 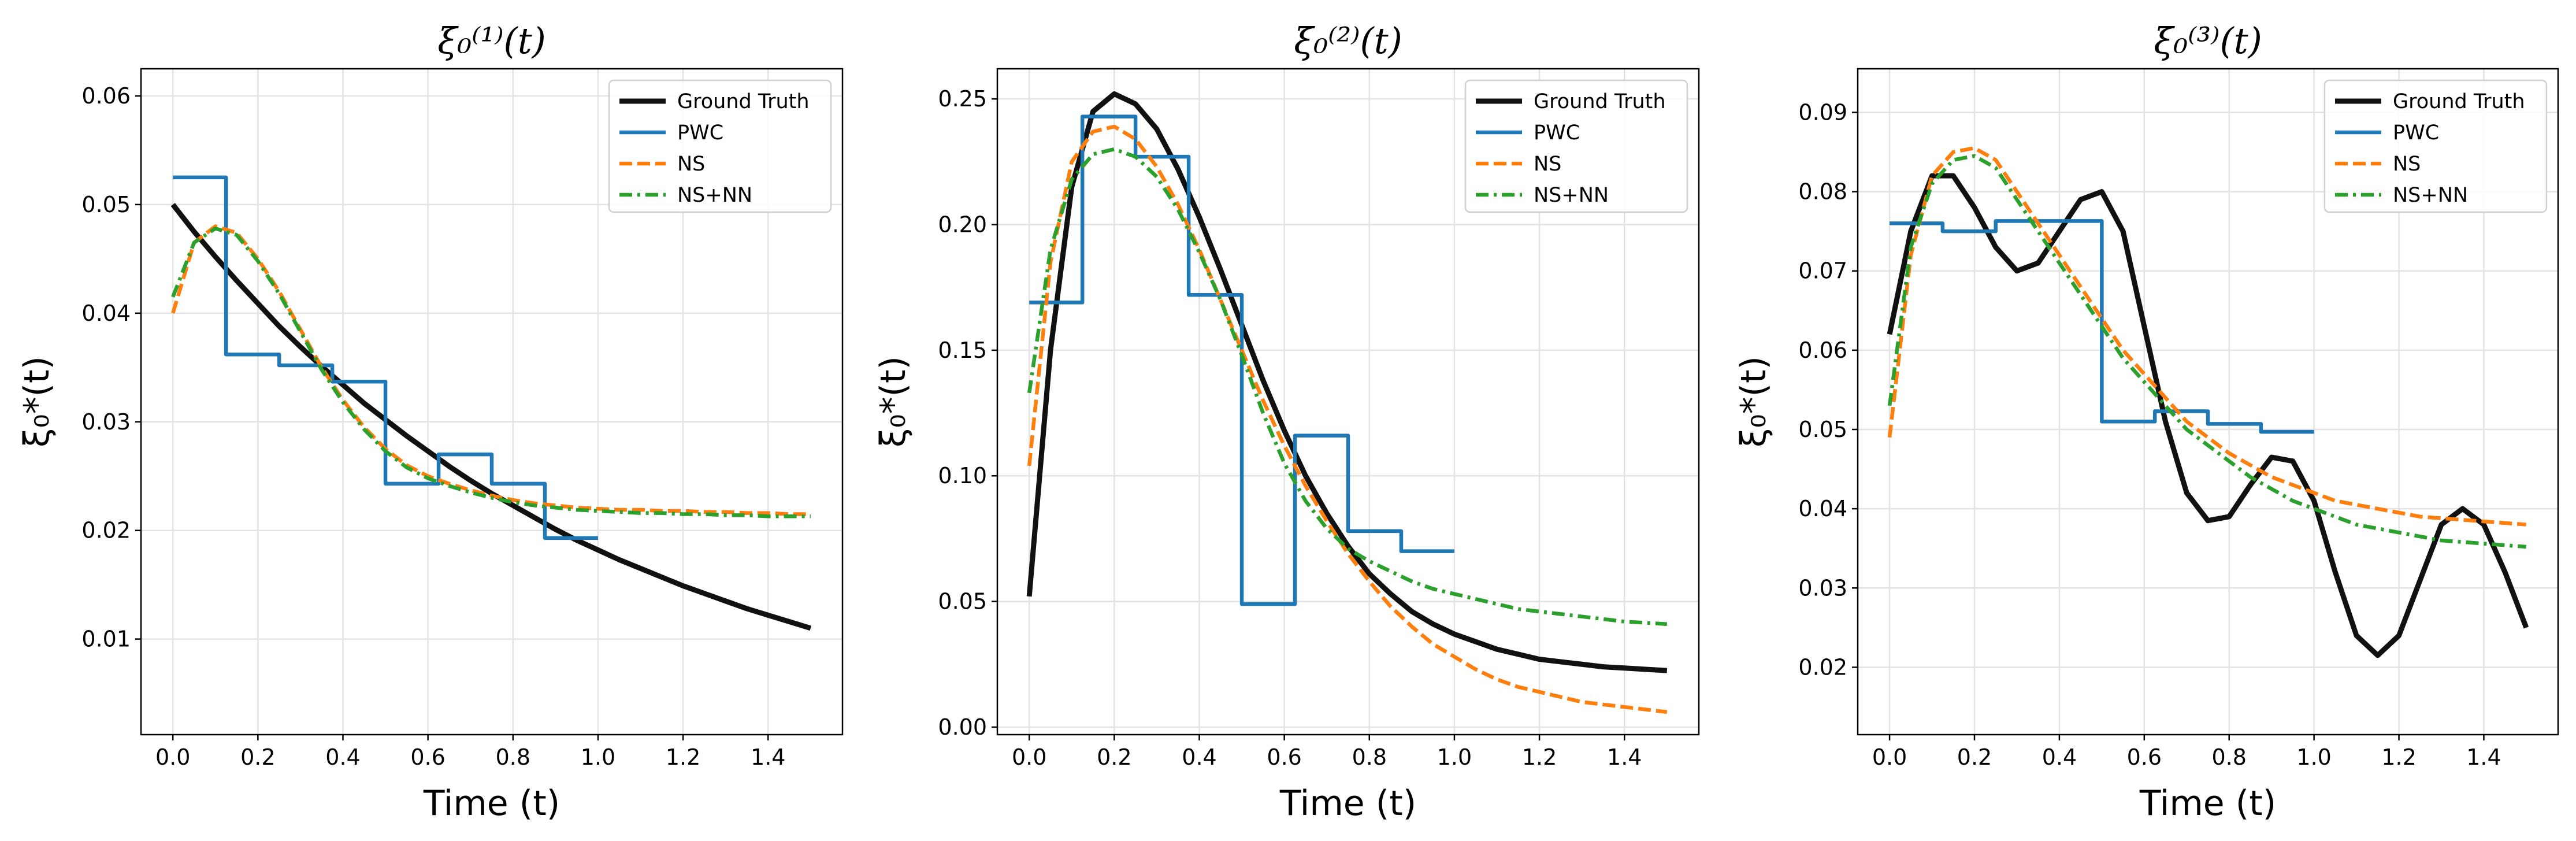 I want to click on chart-title: ξ₀⁽¹⁾(t), so click(x=491, y=41).